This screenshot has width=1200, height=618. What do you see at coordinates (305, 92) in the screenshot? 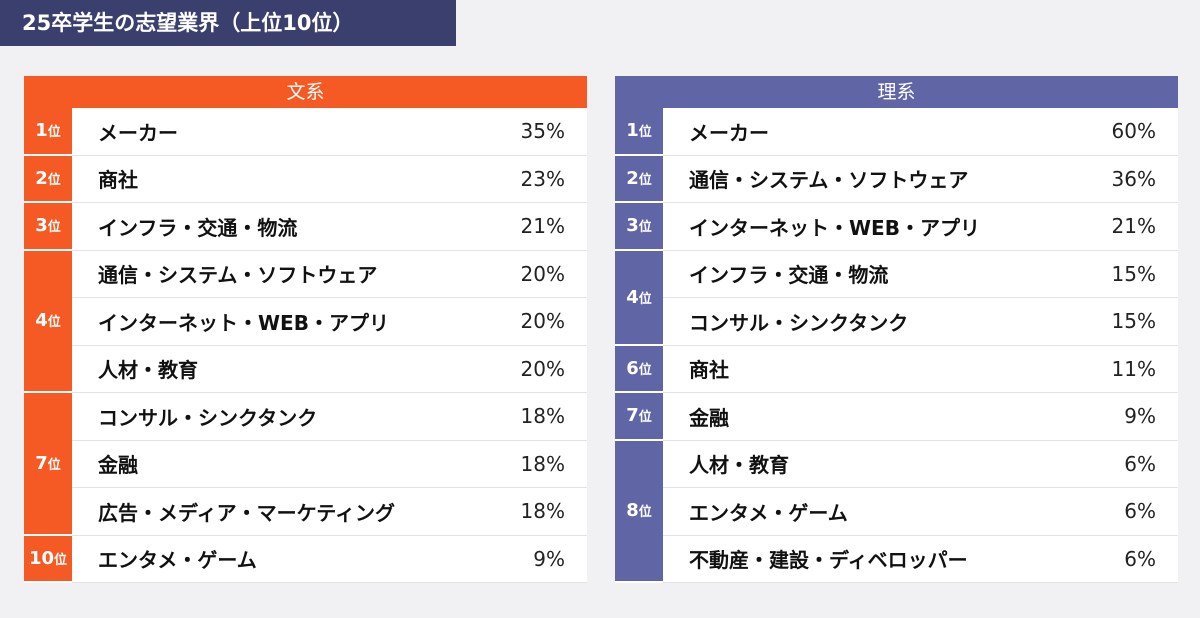
I see `bunkei-header: 文系` at bounding box center [305, 92].